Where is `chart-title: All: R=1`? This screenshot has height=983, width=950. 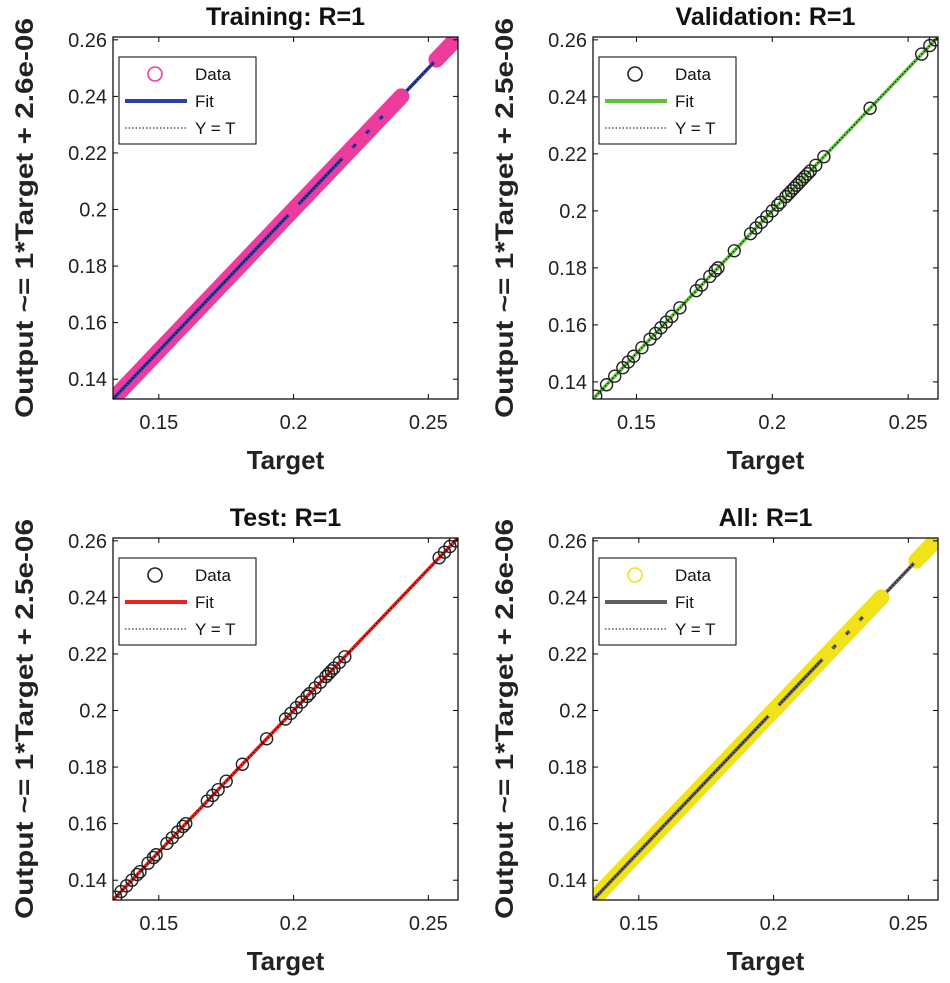
chart-title: All: R=1 is located at coordinates (766, 518).